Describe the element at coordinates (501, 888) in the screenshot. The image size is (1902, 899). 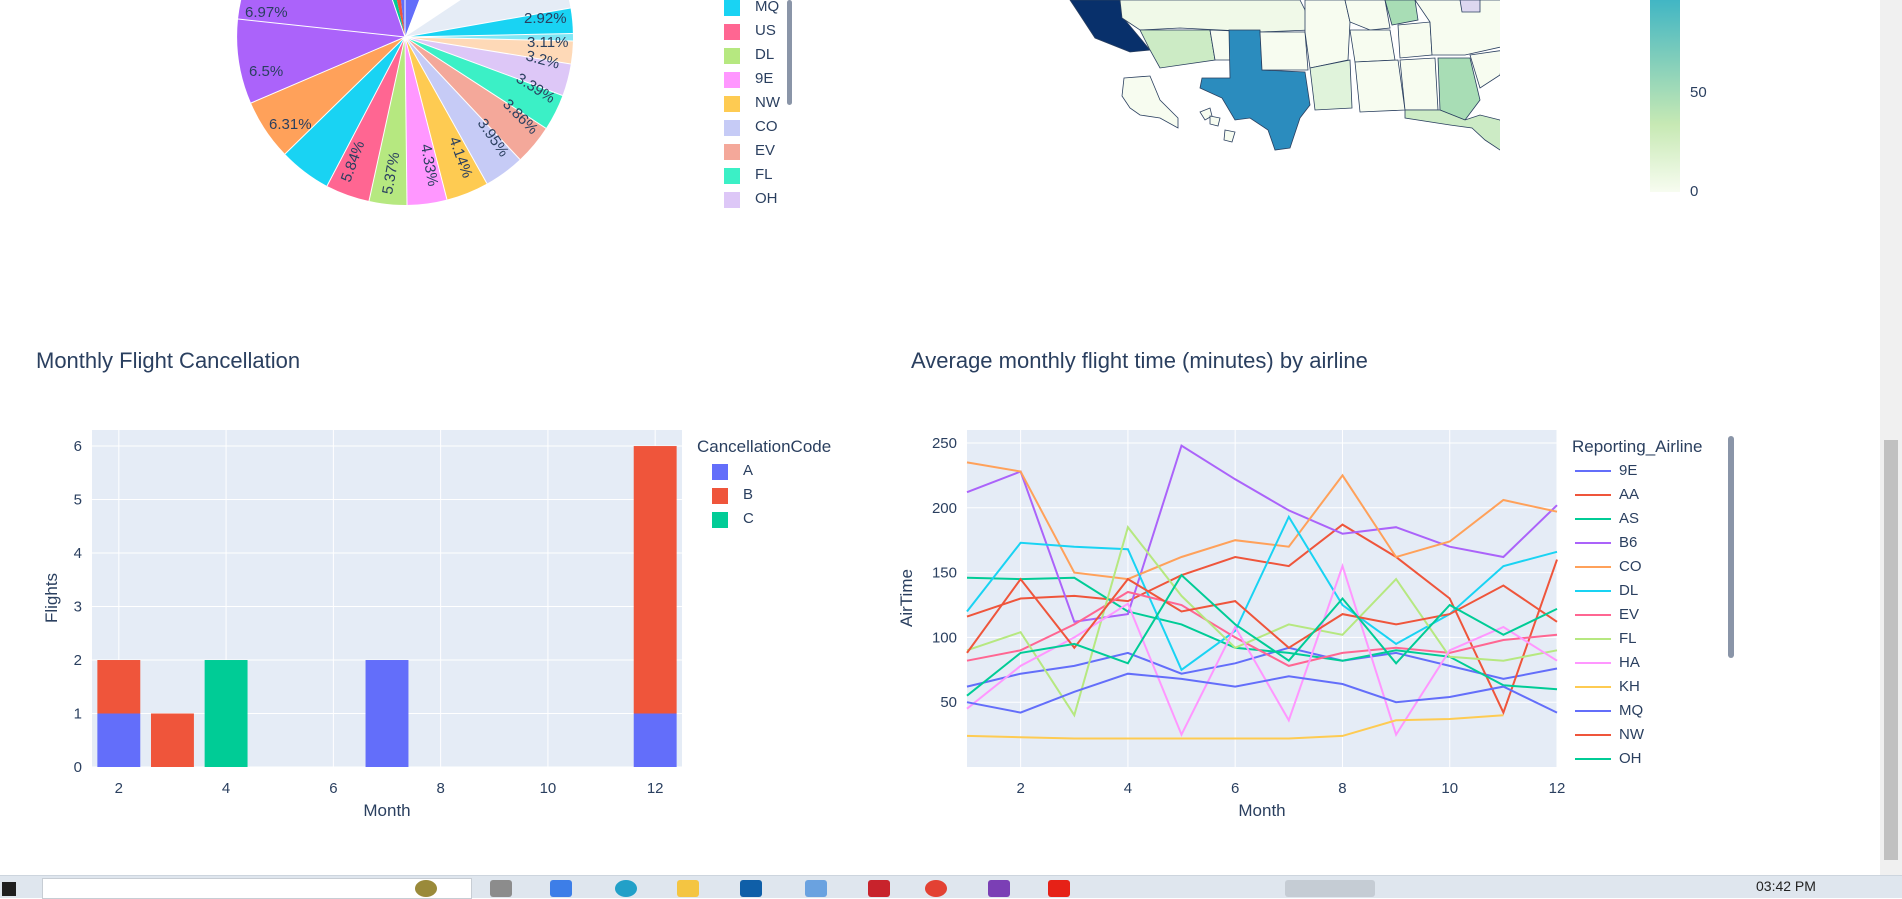
I see `task-view-icon` at that location.